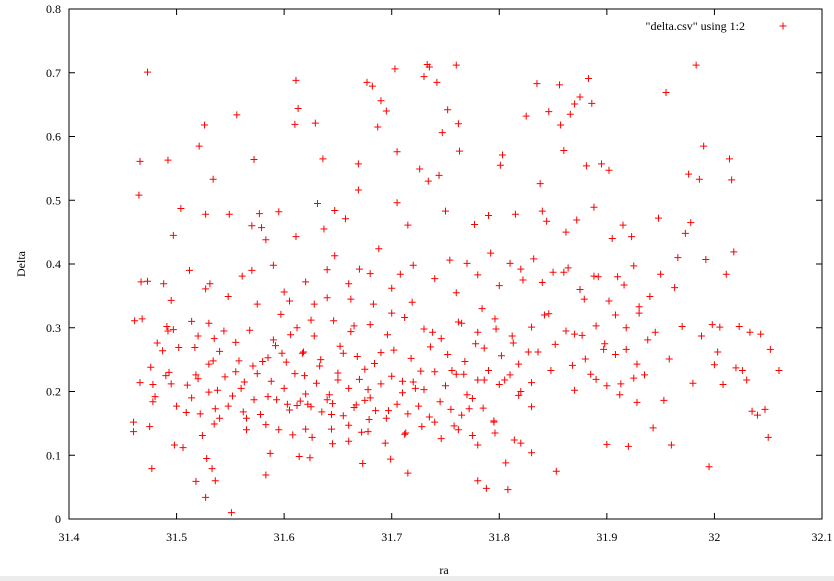 Image resolution: width=834 pixels, height=581 pixels. Describe the element at coordinates (53, 264) in the screenshot. I see `y-tick-label: 0.4` at that location.